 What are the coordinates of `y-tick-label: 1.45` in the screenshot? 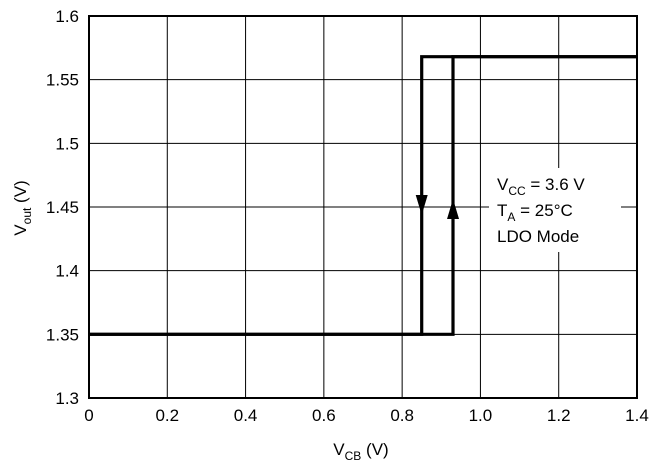 It's located at (62, 207).